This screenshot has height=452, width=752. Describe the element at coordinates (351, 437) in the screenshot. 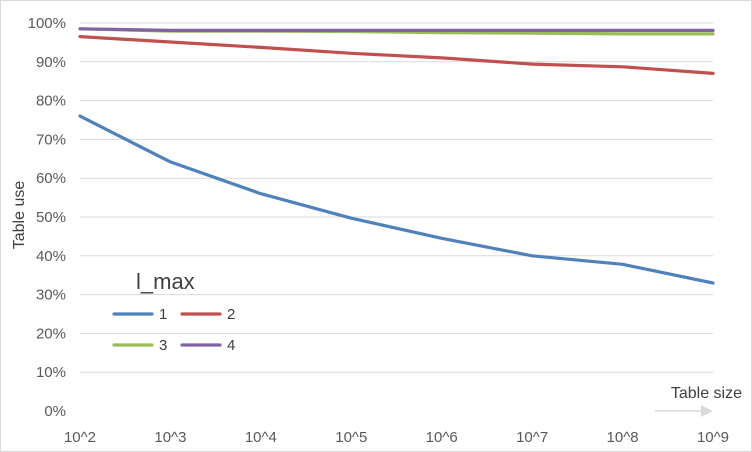

I see `x-tick-label: 10^5` at that location.